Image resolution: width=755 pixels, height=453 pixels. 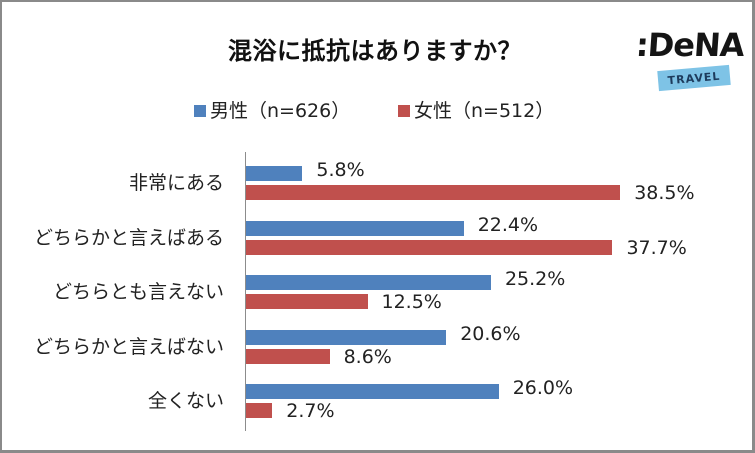 What do you see at coordinates (176, 183) in the screenshot?
I see `category-label: 非常にある` at bounding box center [176, 183].